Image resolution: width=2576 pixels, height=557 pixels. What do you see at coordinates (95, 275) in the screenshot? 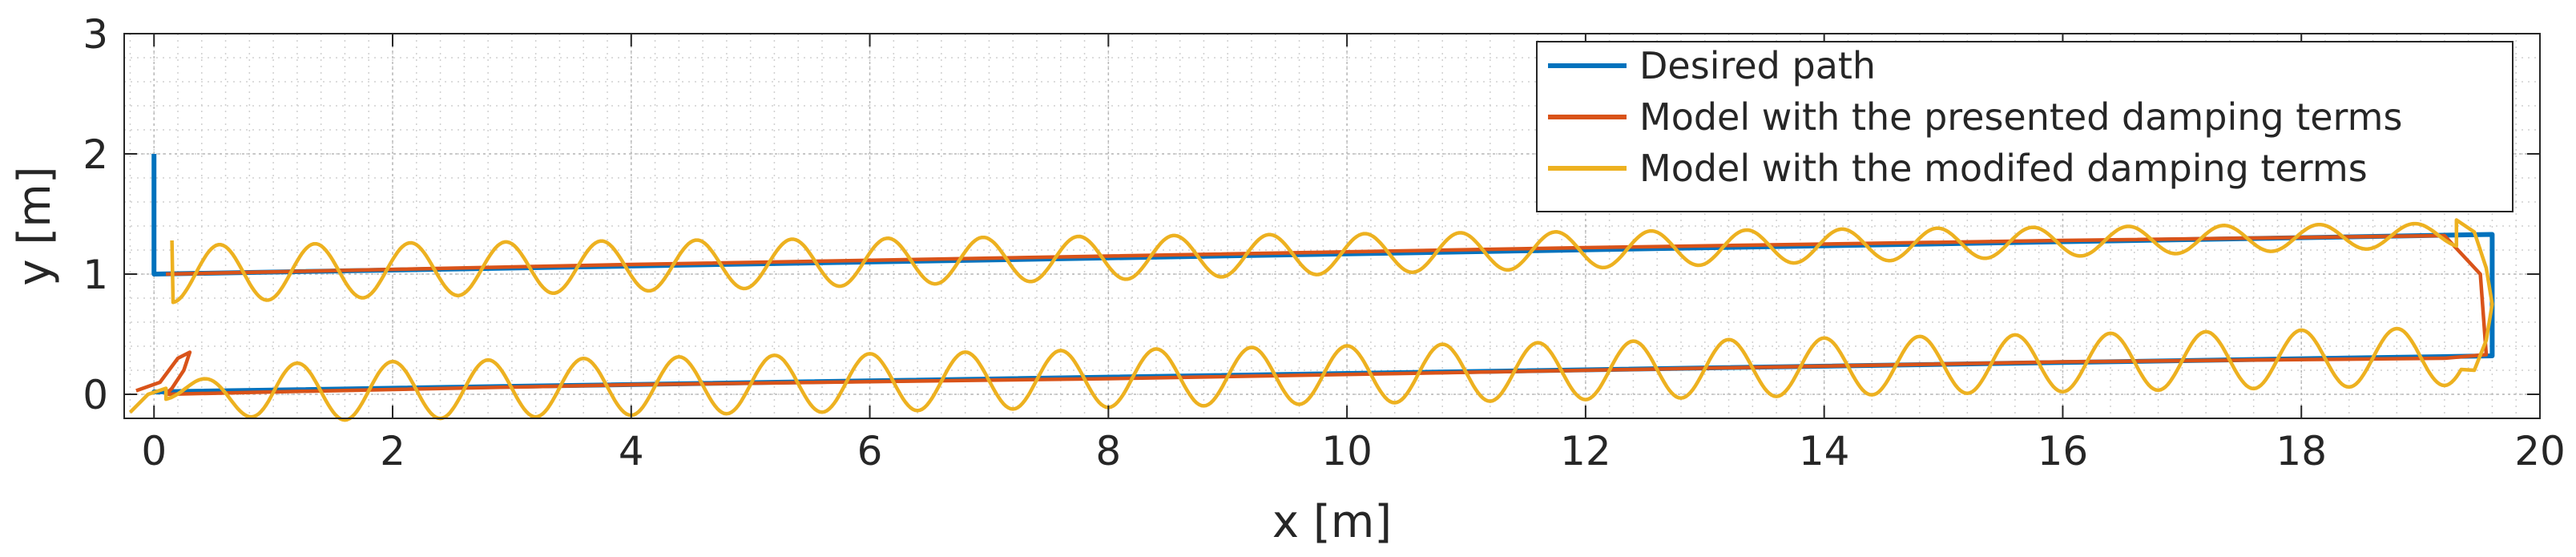
I see `y-tick-label: 1` at bounding box center [95, 275].